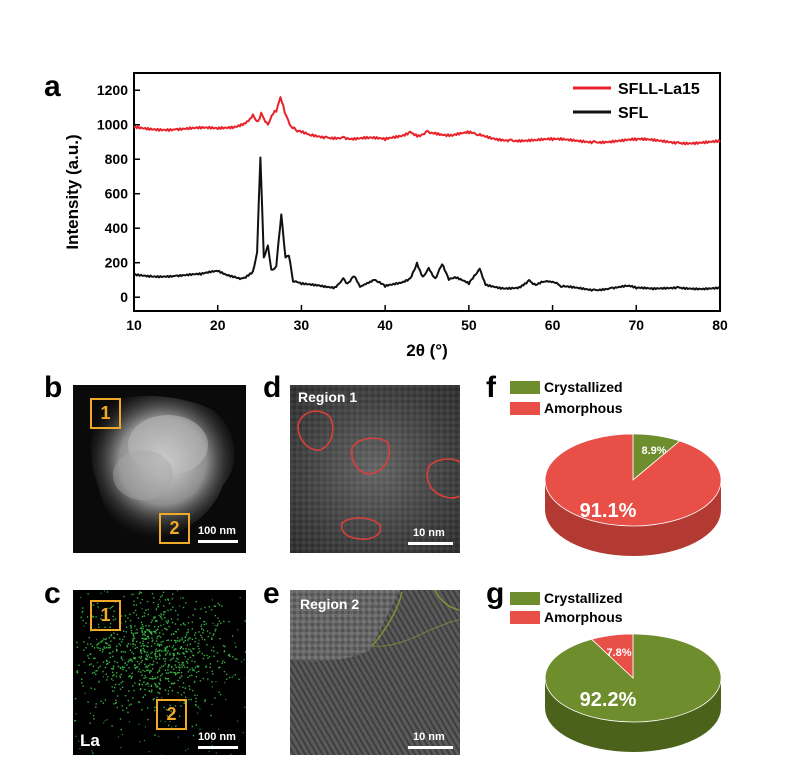  What do you see at coordinates (302, 325) in the screenshot?
I see `x-tick-label: 30` at bounding box center [302, 325].